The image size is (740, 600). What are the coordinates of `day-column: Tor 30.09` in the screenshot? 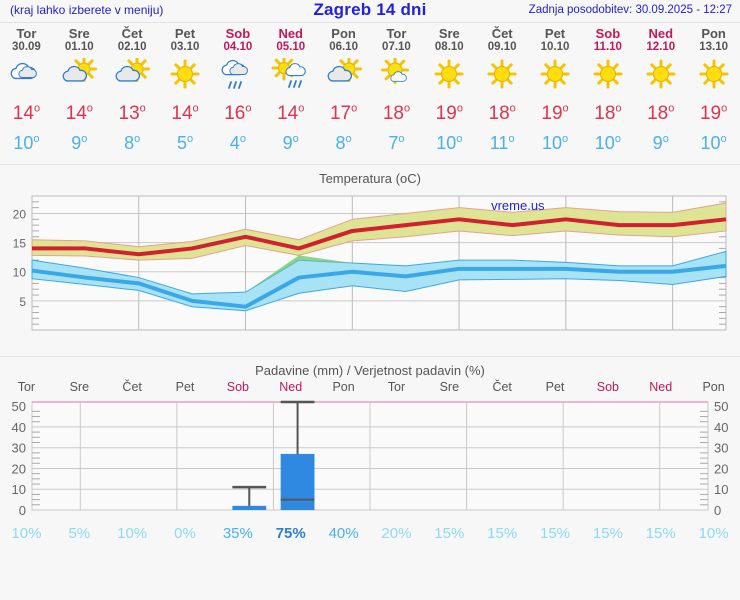 It's located at (26, 40).